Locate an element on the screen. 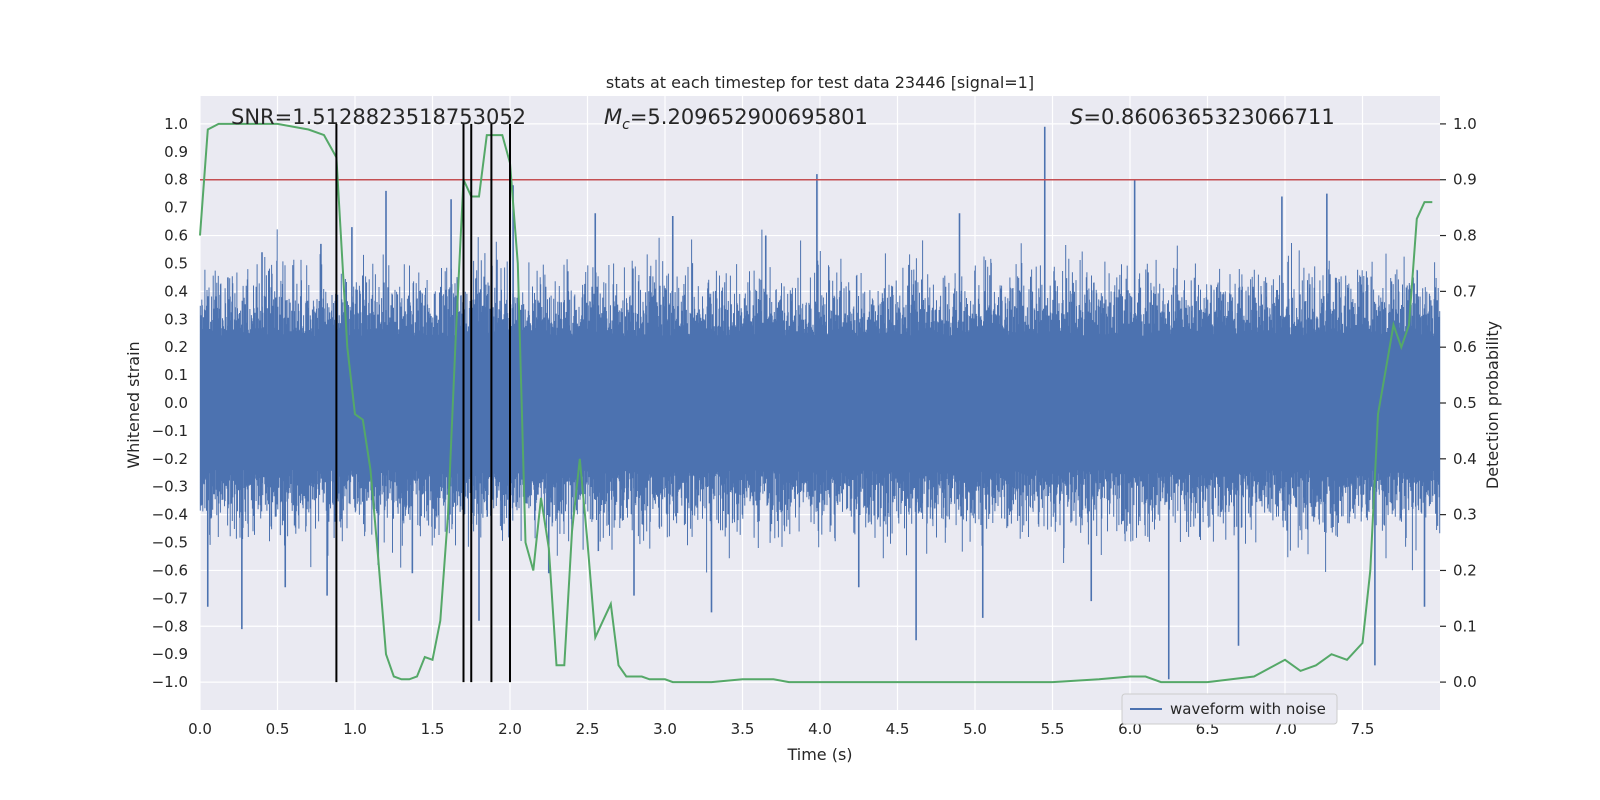 This screenshot has height=800, width=1600. y-left-tick-label: 1.0 is located at coordinates (176, 124).